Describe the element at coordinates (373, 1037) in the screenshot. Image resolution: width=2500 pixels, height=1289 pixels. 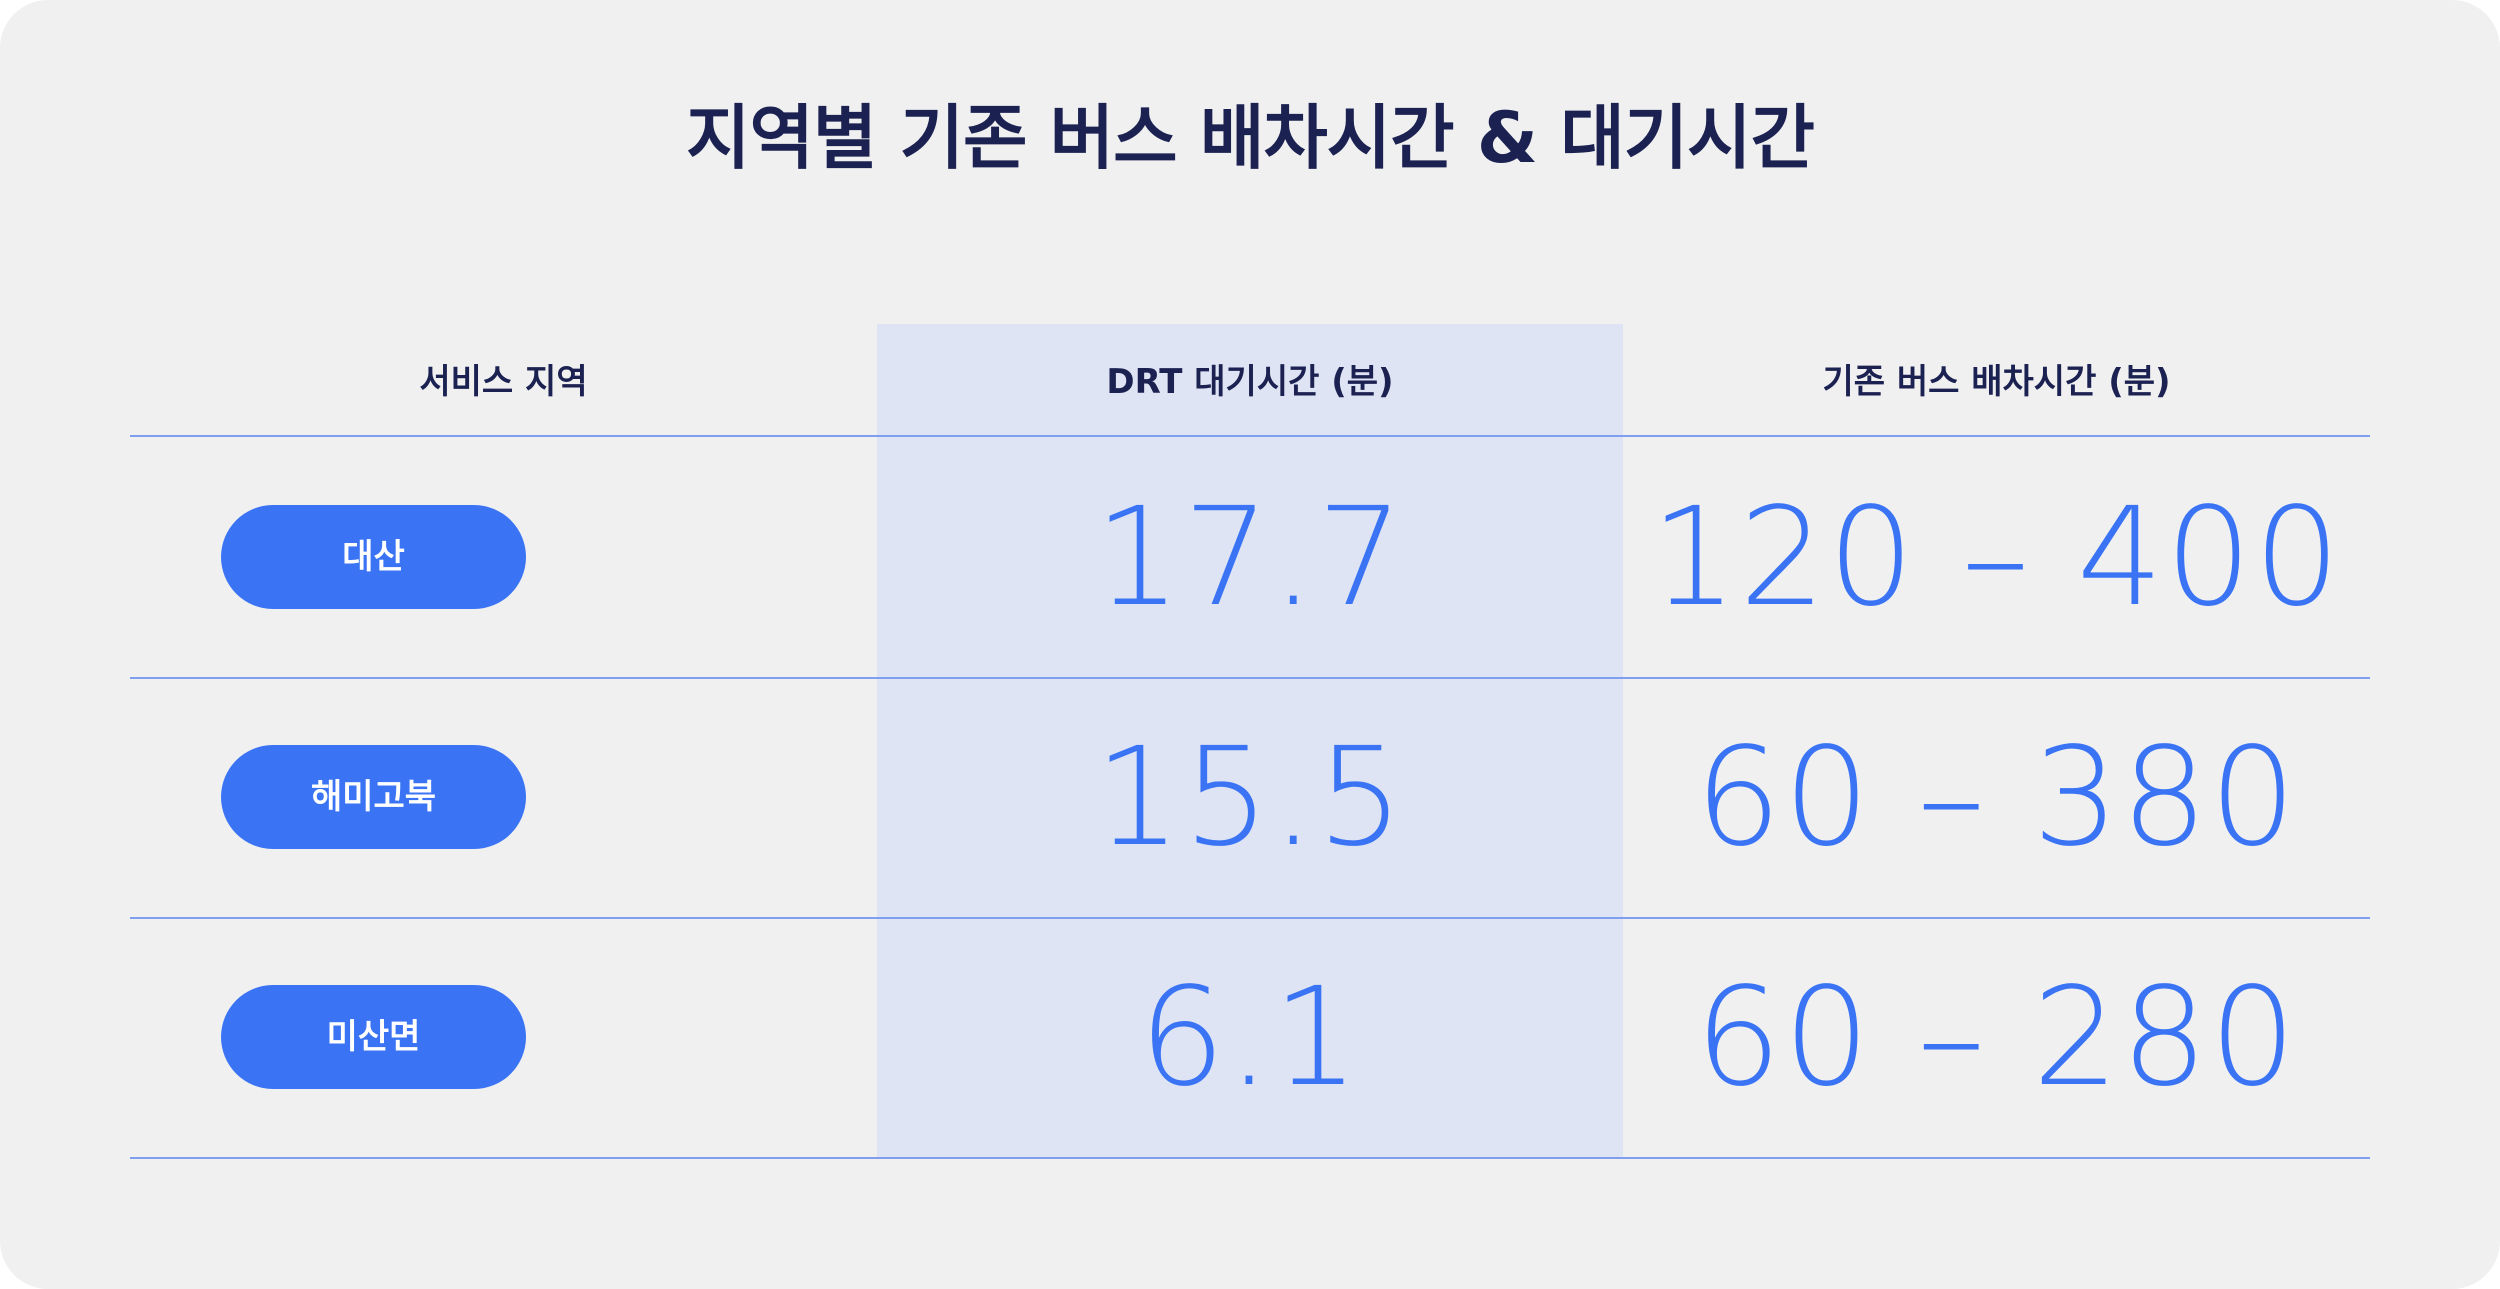
I see `region-badge-misan-myeon: 미산면` at that location.